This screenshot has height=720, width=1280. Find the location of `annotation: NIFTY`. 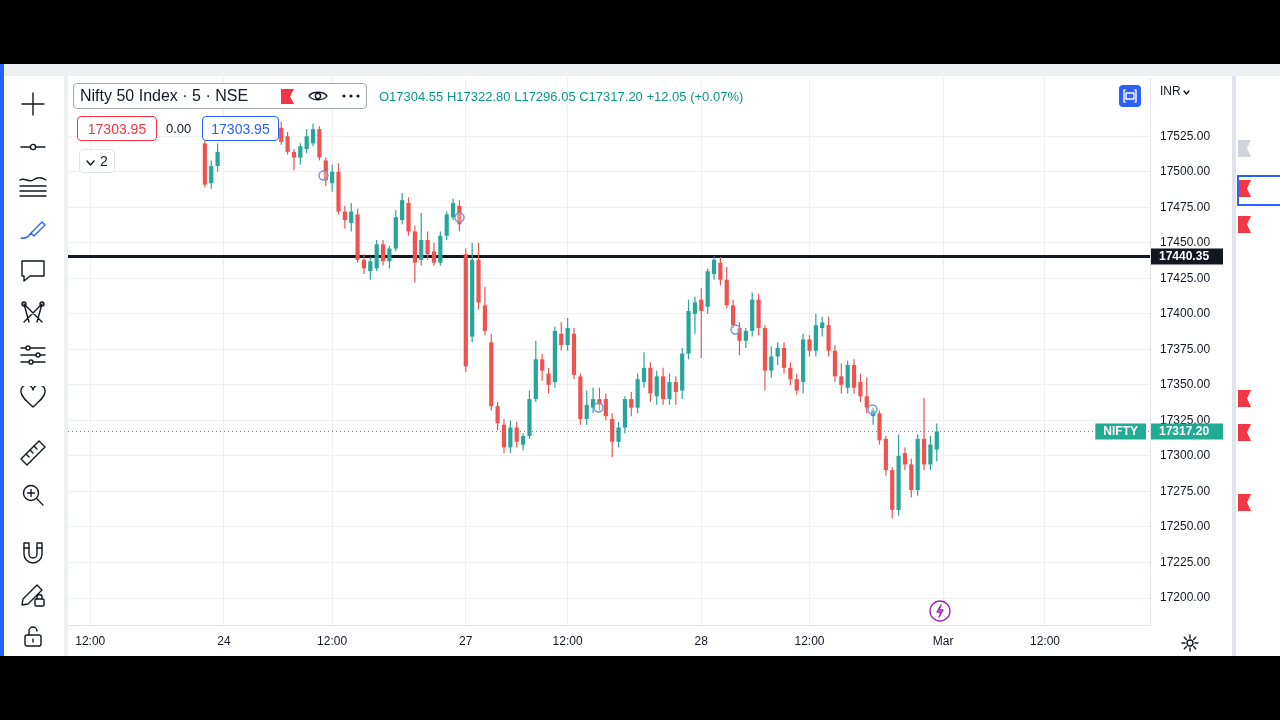

annotation: NIFTY is located at coordinates (1120, 431).